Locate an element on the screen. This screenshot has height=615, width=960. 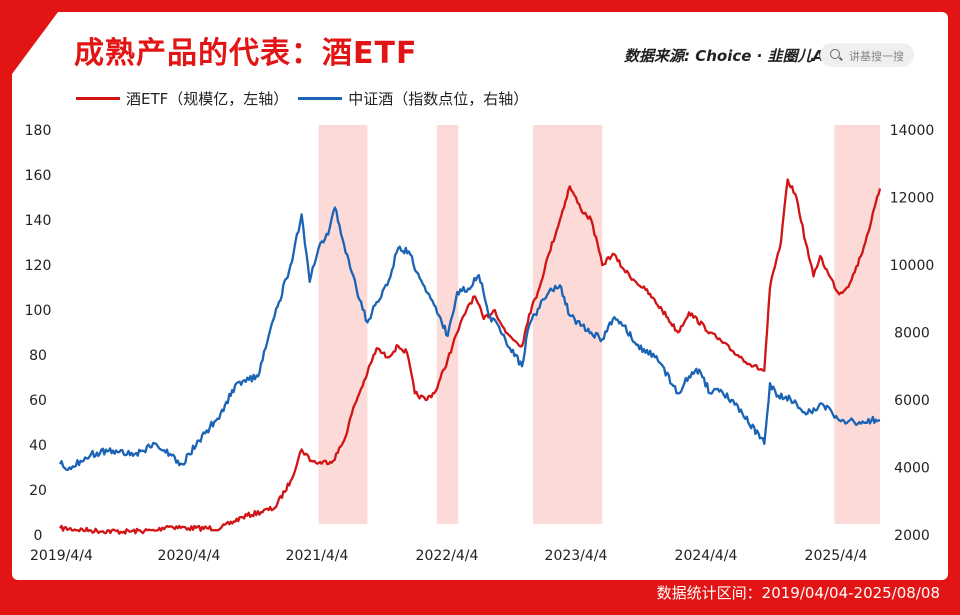
x-tick-4: 2023/4/4 is located at coordinates (576, 556).